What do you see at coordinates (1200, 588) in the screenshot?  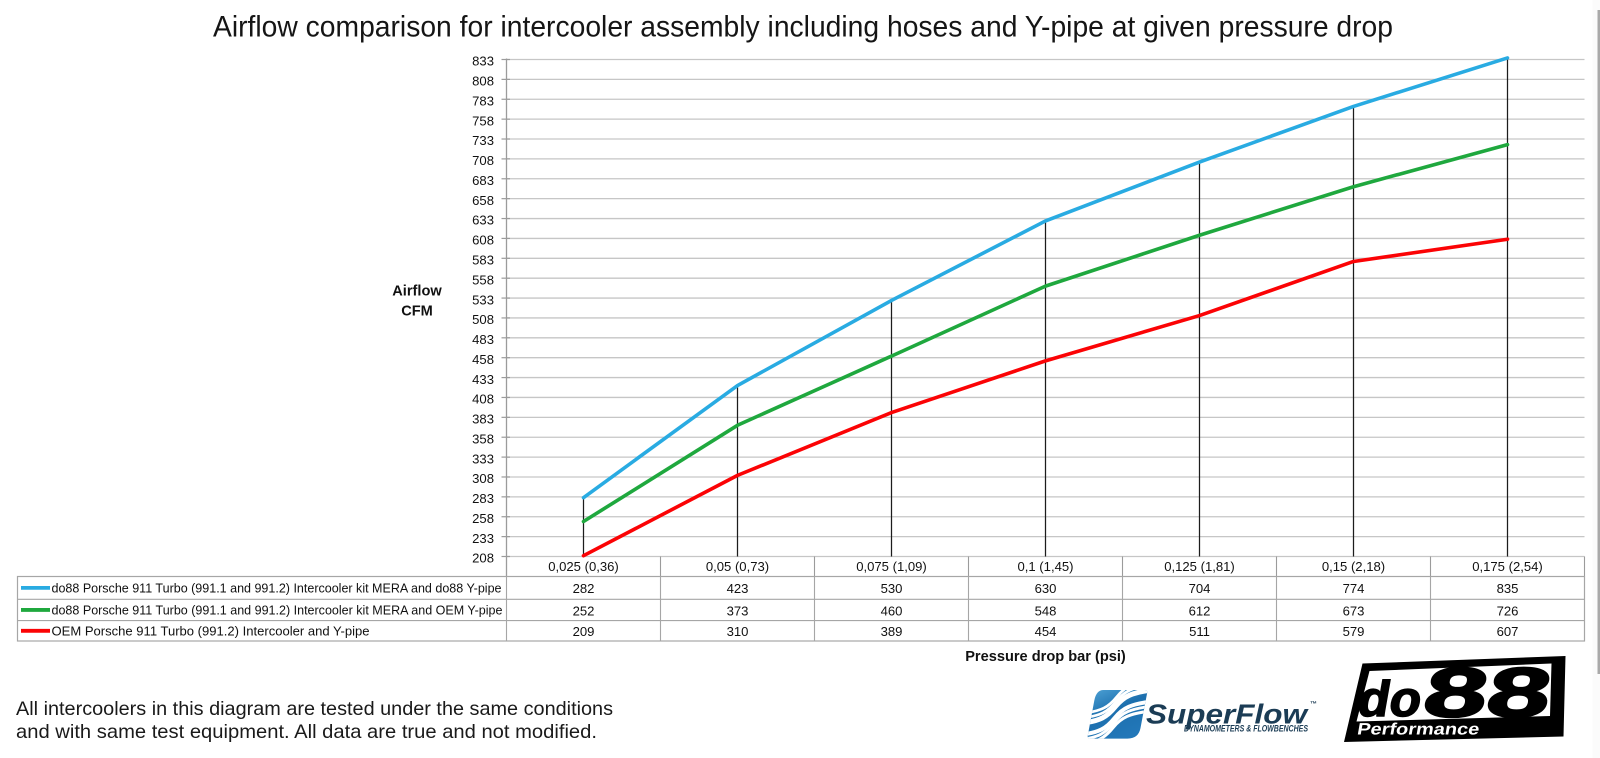 I see `svg-text: 704` at bounding box center [1200, 588].